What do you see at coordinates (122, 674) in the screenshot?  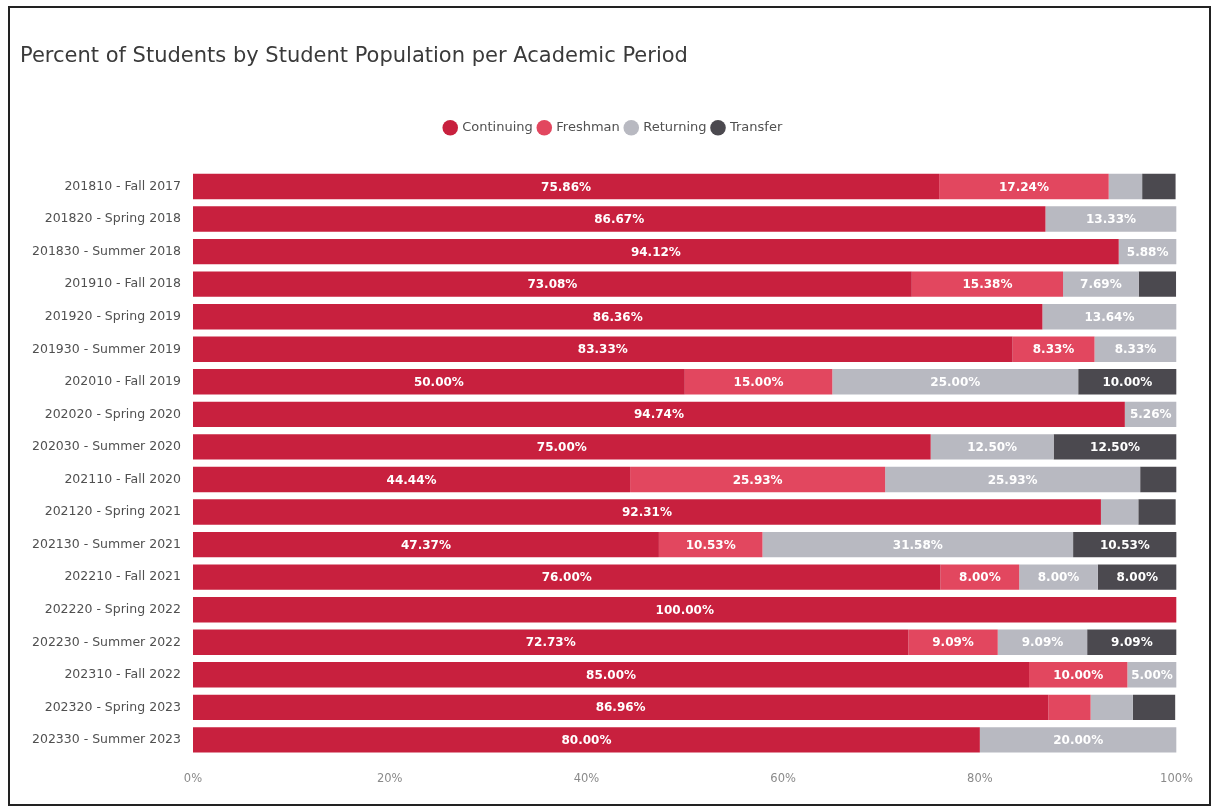 I see `y-tick-label: 202310 - Fall 2022` at bounding box center [122, 674].